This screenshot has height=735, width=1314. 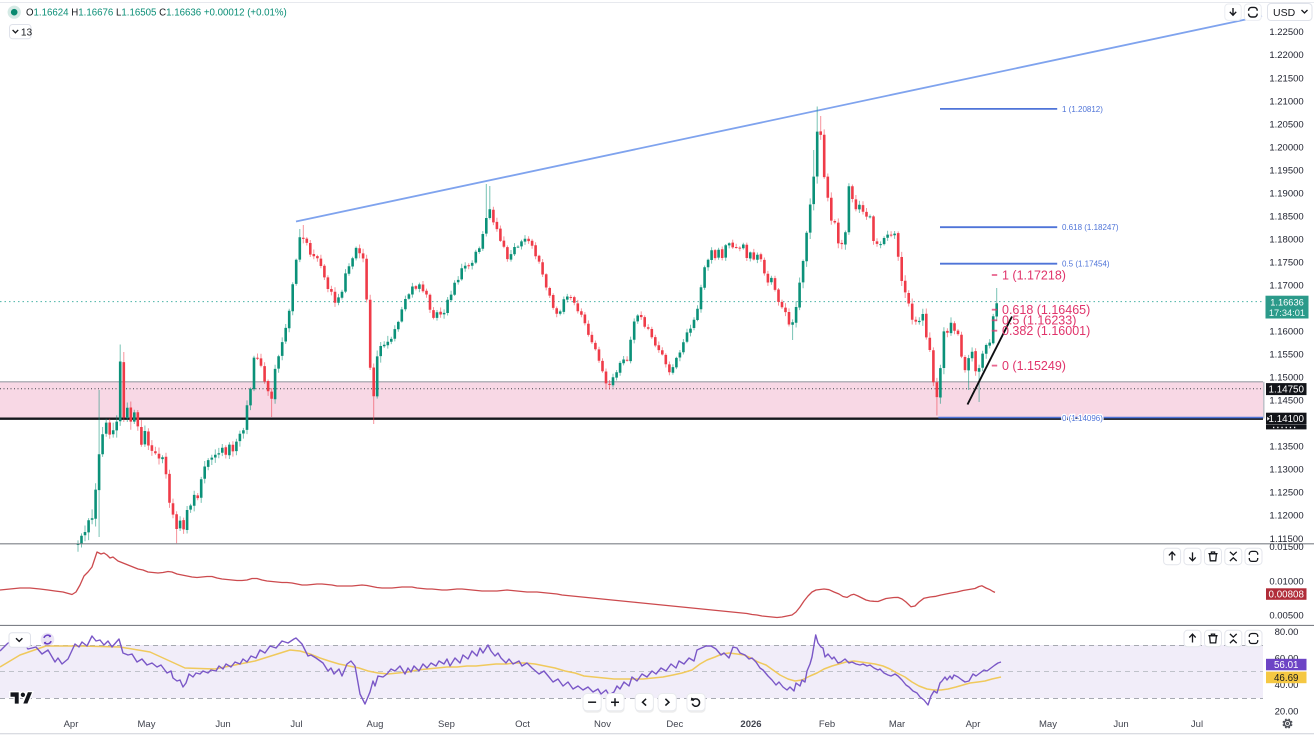 What do you see at coordinates (1286, 447) in the screenshot?
I see `svg-text: 1.13500` at bounding box center [1286, 447].